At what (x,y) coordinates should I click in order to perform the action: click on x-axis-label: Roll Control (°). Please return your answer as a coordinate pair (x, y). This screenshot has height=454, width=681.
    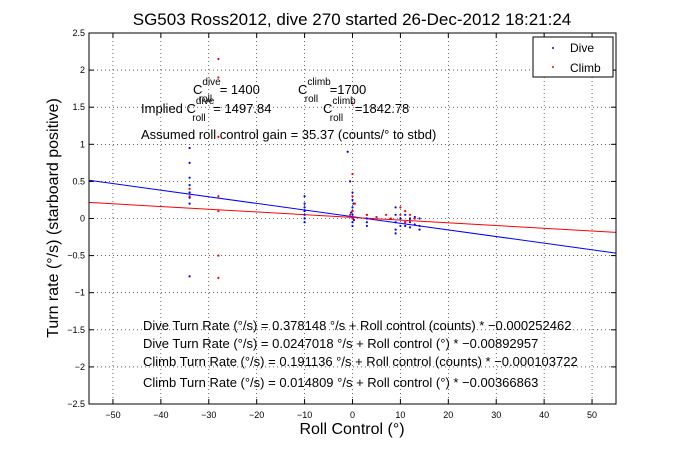
    Looking at the image, I should click on (351, 429).